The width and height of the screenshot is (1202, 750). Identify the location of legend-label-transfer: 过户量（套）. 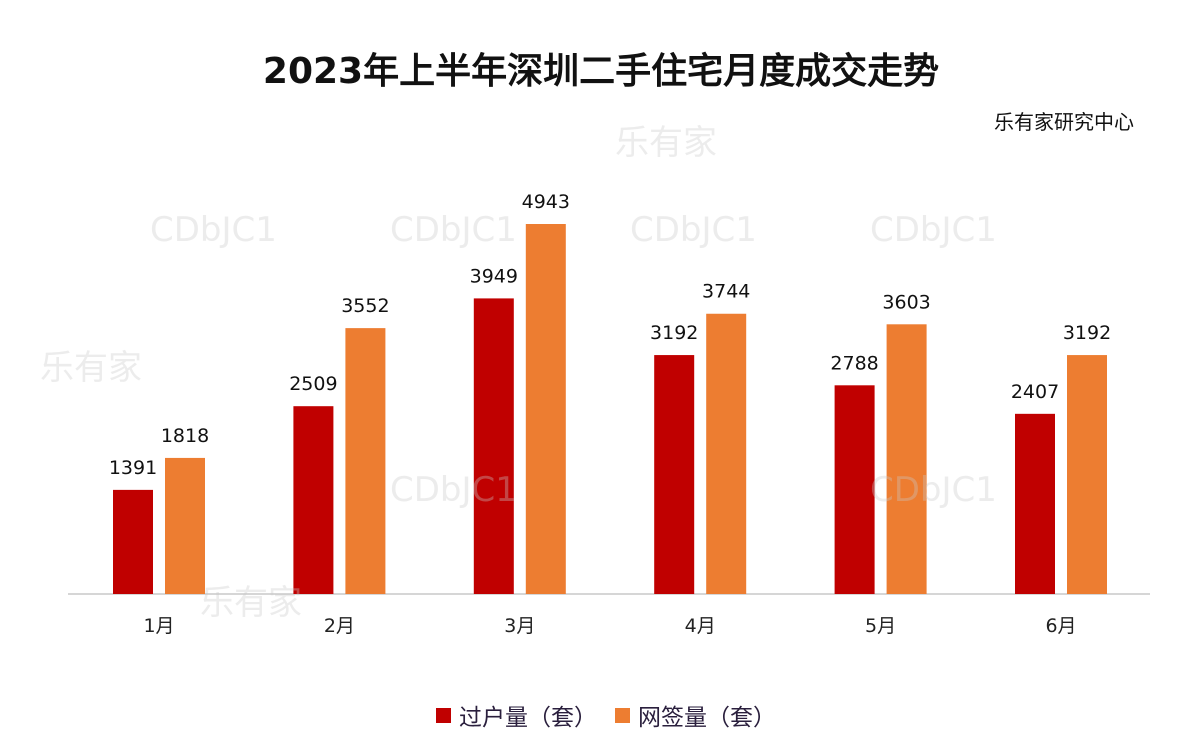
(528, 718).